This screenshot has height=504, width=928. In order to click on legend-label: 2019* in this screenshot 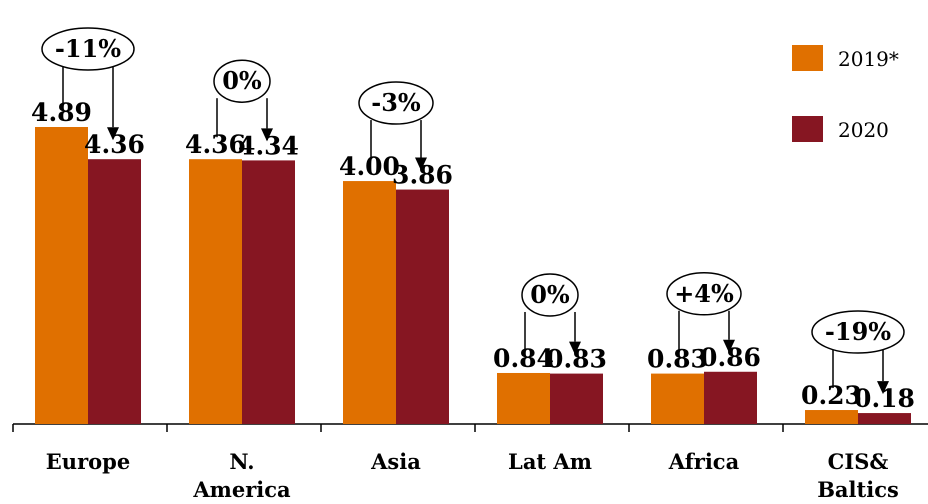, I will do `click(868, 59)`.